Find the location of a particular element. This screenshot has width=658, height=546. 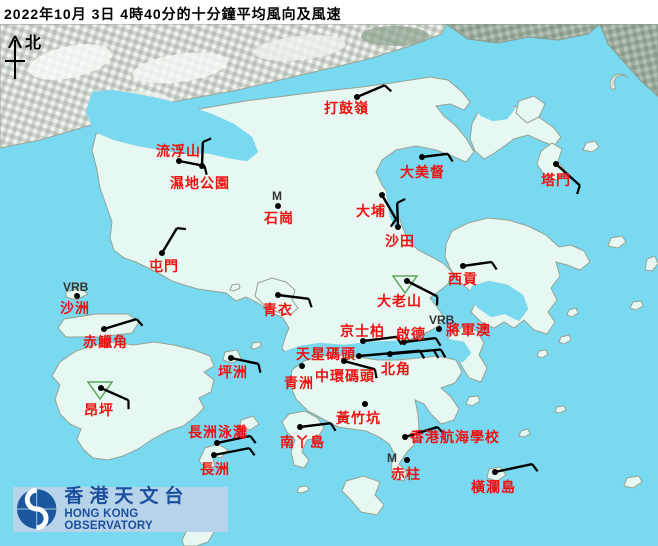

station-central-pier: 中環碼頭 is located at coordinates (346, 371).